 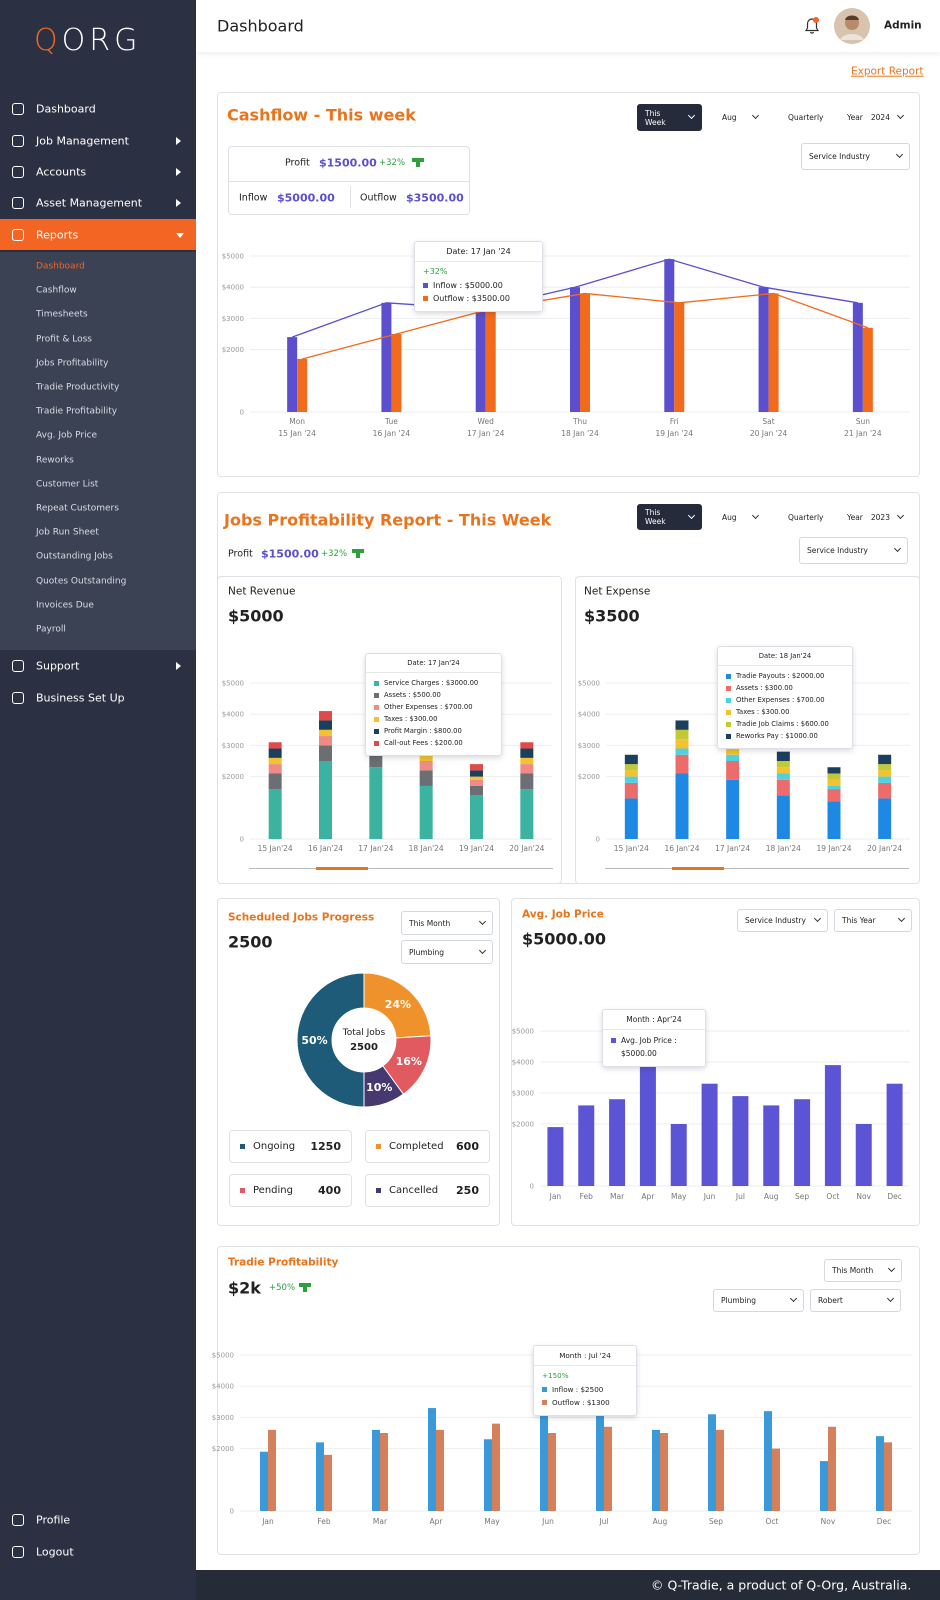 I want to click on card-title: Cashflow - This week, so click(x=321, y=115).